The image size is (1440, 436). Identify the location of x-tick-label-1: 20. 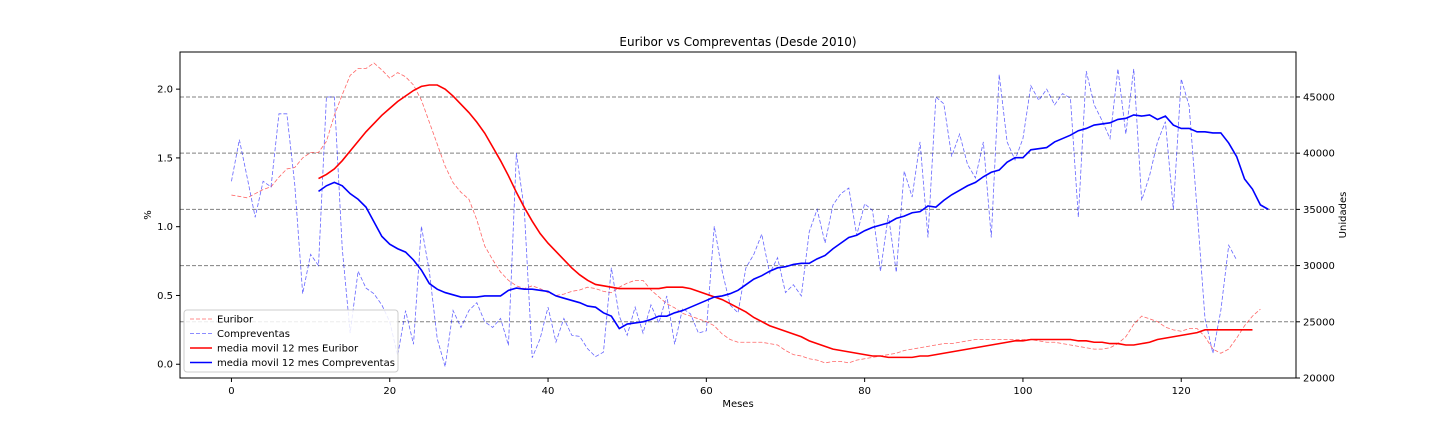
(389, 391).